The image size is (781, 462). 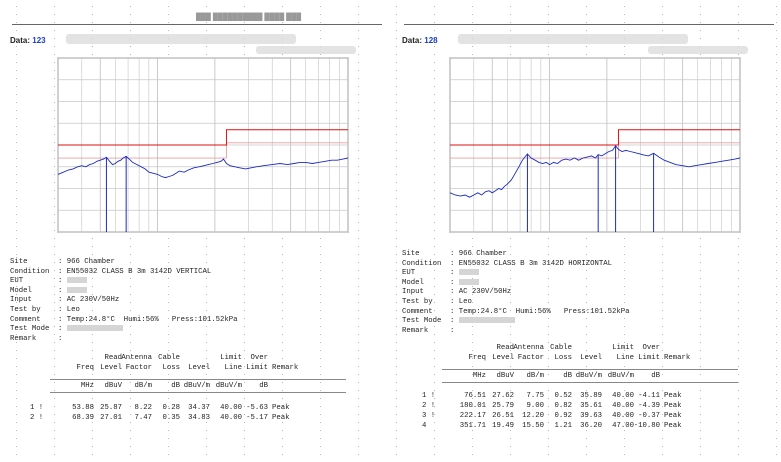 What do you see at coordinates (623, 426) in the screenshot?
I see `table-cell: 47.00` at bounding box center [623, 426].